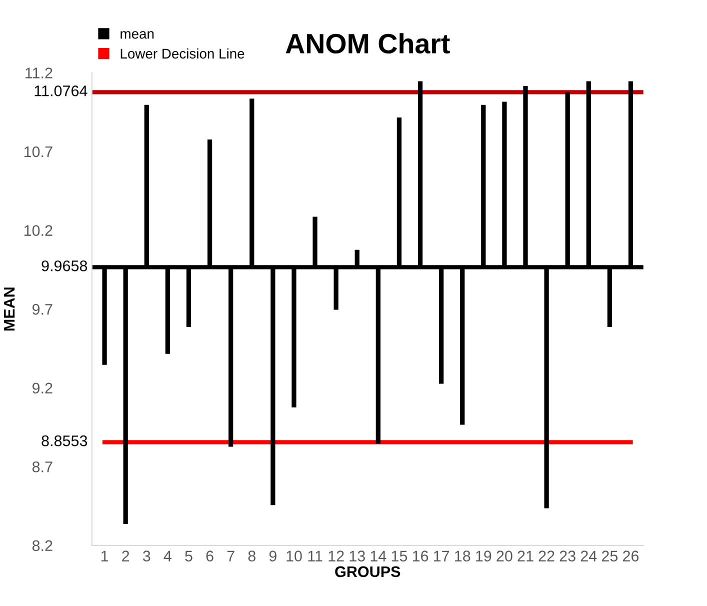 This screenshot has height=606, width=707. I want to click on y-tick-label: 9.2, so click(42, 388).